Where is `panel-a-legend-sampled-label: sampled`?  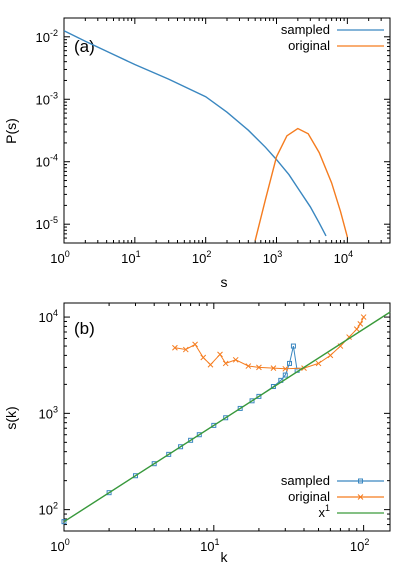 panel-a-legend-sampled-label: sampled is located at coordinates (305, 29).